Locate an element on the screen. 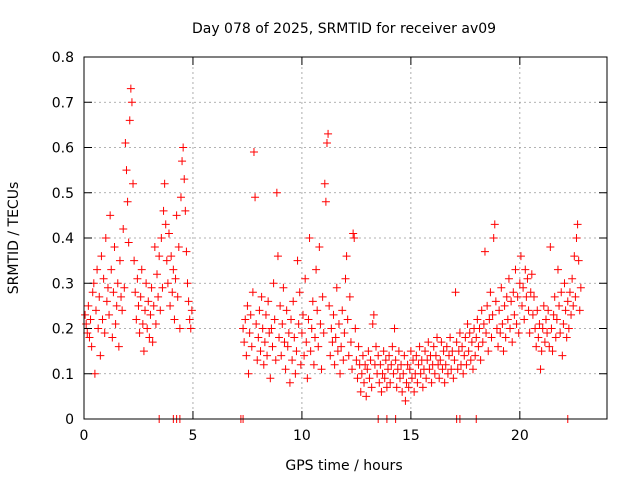  y-axis-label: SRMTID / TECUs is located at coordinates (14, 238).